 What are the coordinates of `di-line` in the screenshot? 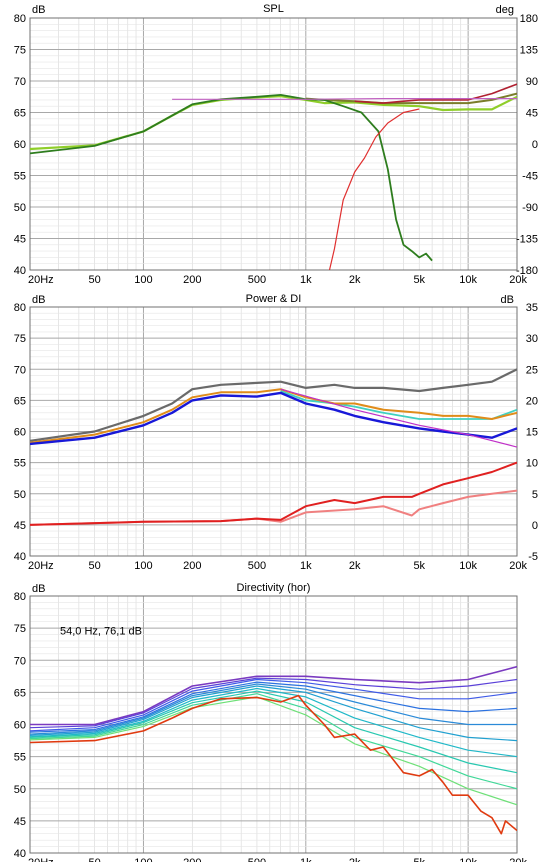 It's located at (273, 493).